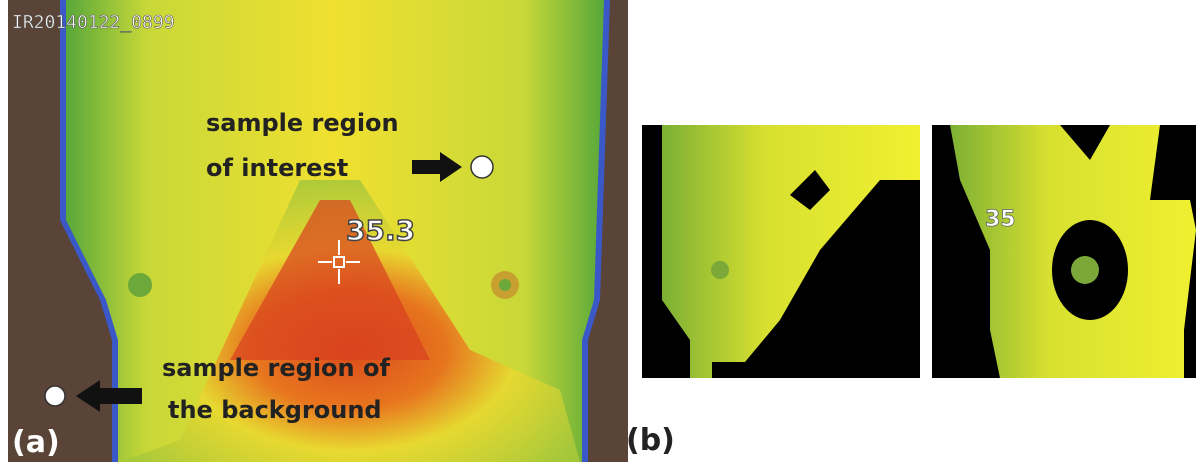 The image size is (1202, 462). I want to click on caption-b: (b), so click(650, 440).